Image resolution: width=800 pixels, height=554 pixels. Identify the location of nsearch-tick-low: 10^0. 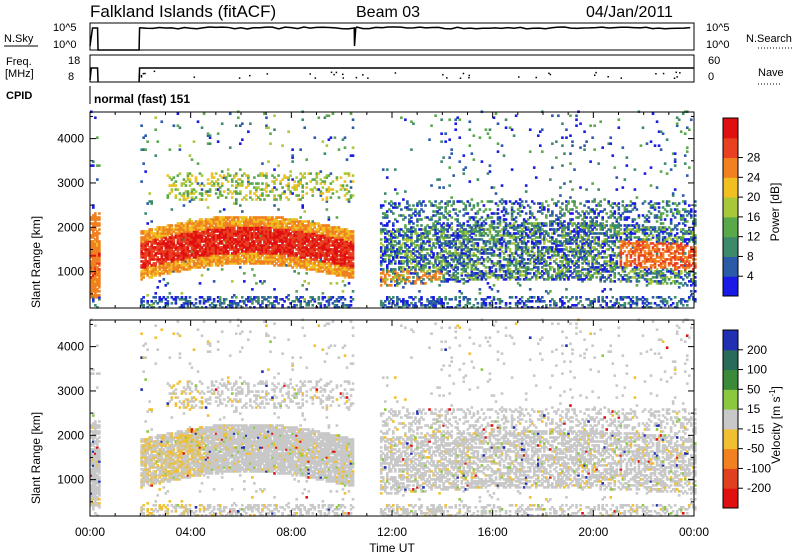
(718, 45).